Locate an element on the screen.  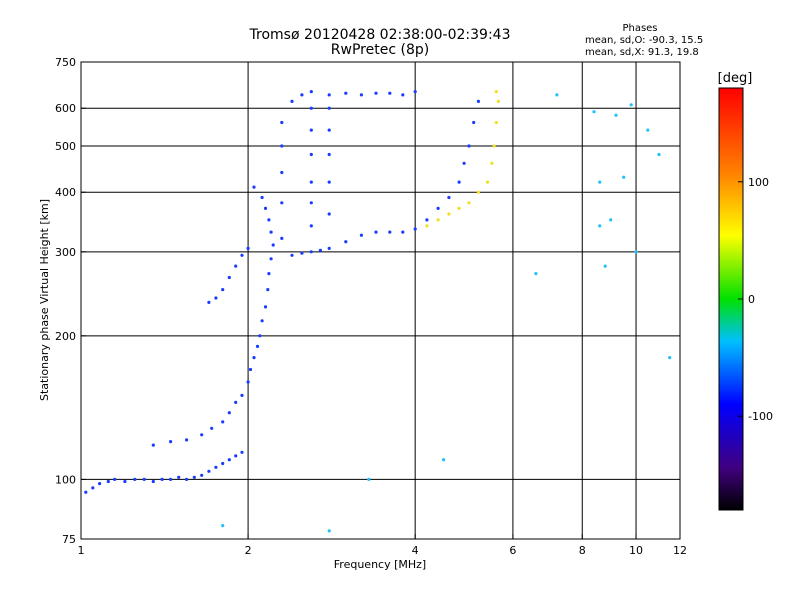
colorbar-ticks: 100 0 -100 is located at coordinates (755, 299).